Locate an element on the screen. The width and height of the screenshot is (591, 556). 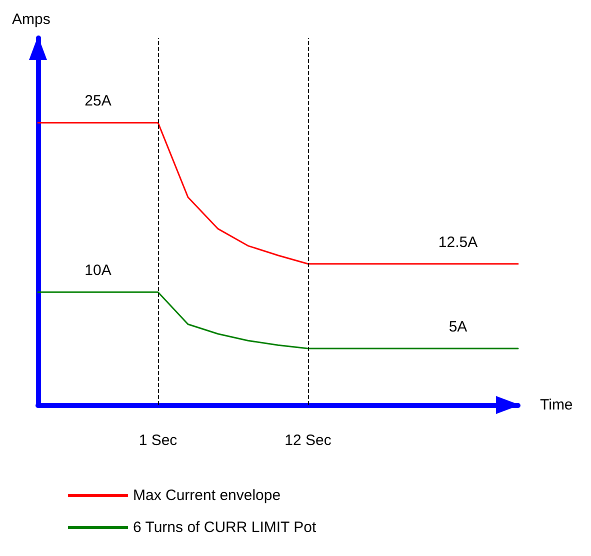
data-label: 12.5A is located at coordinates (458, 242).